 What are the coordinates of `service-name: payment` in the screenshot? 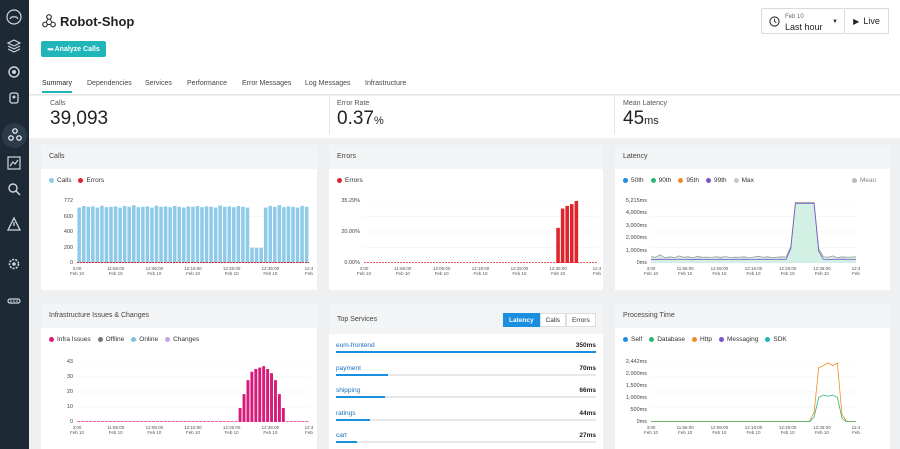 It's located at (348, 368).